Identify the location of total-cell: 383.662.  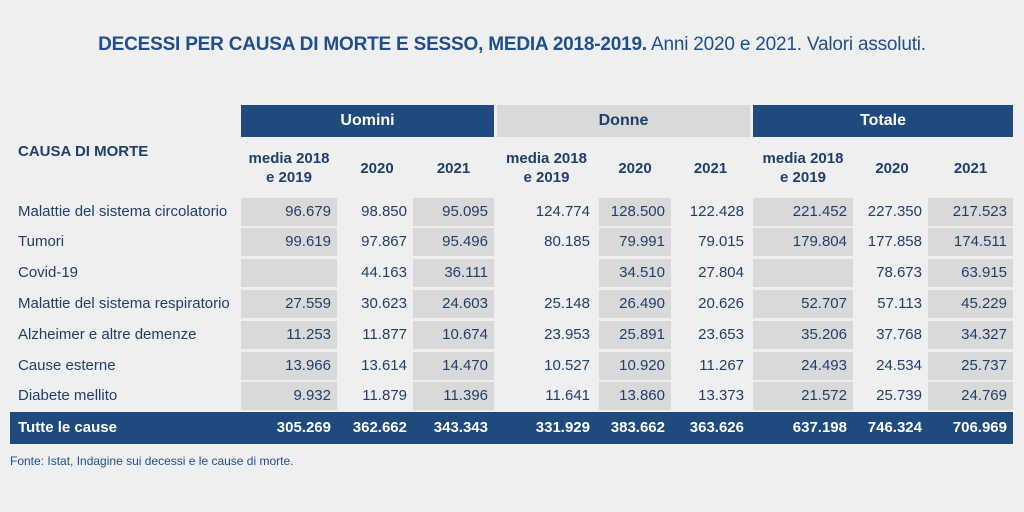
(637, 427).